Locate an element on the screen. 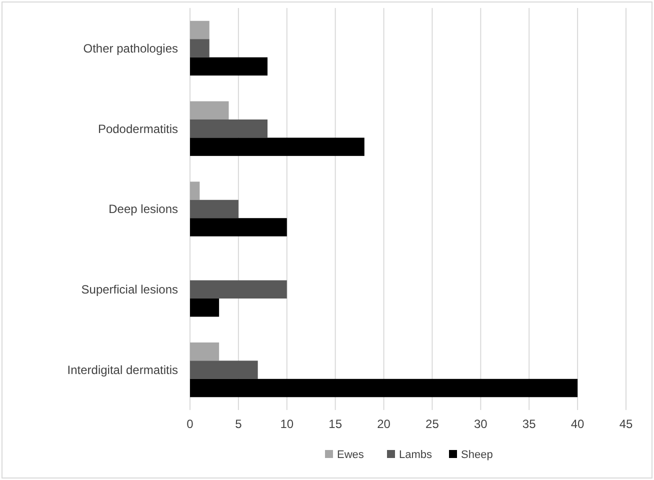 The width and height of the screenshot is (654, 480). x-tick-label: 0 is located at coordinates (190, 424).